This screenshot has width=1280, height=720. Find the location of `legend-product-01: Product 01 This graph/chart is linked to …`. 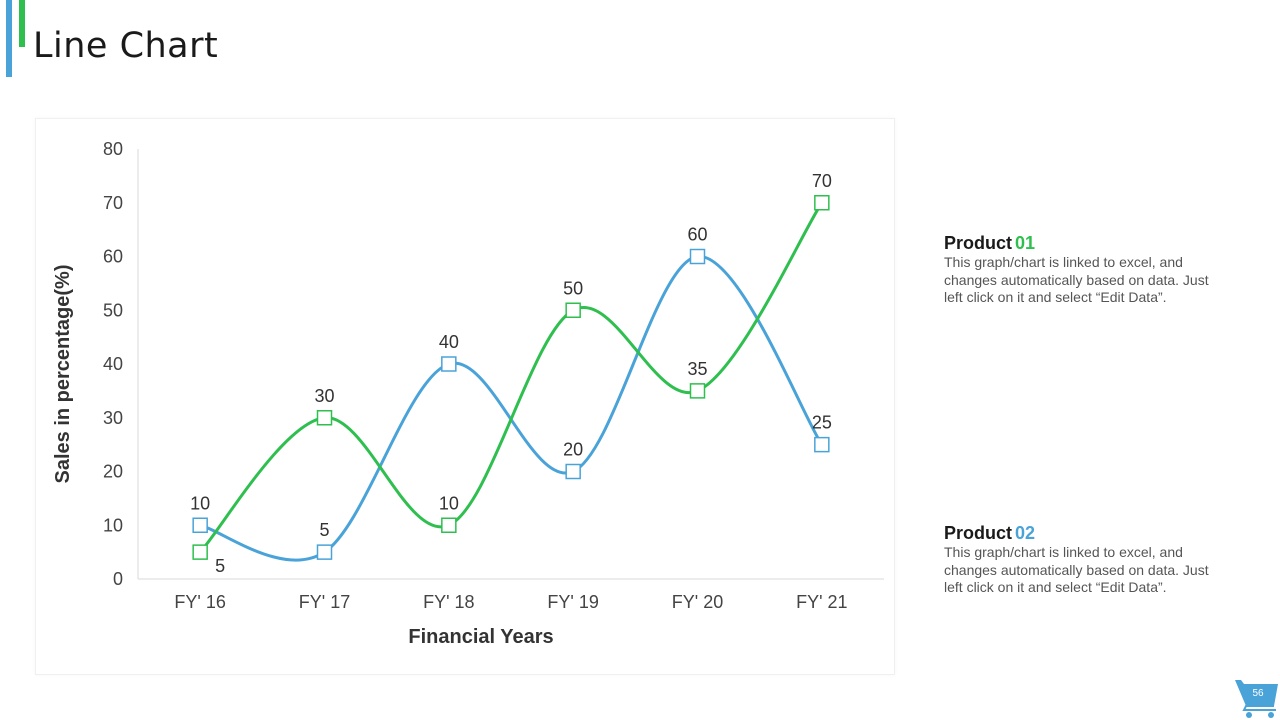

legend-product-01: Product 01 This graph/chart is linked to … is located at coordinates (1094, 270).